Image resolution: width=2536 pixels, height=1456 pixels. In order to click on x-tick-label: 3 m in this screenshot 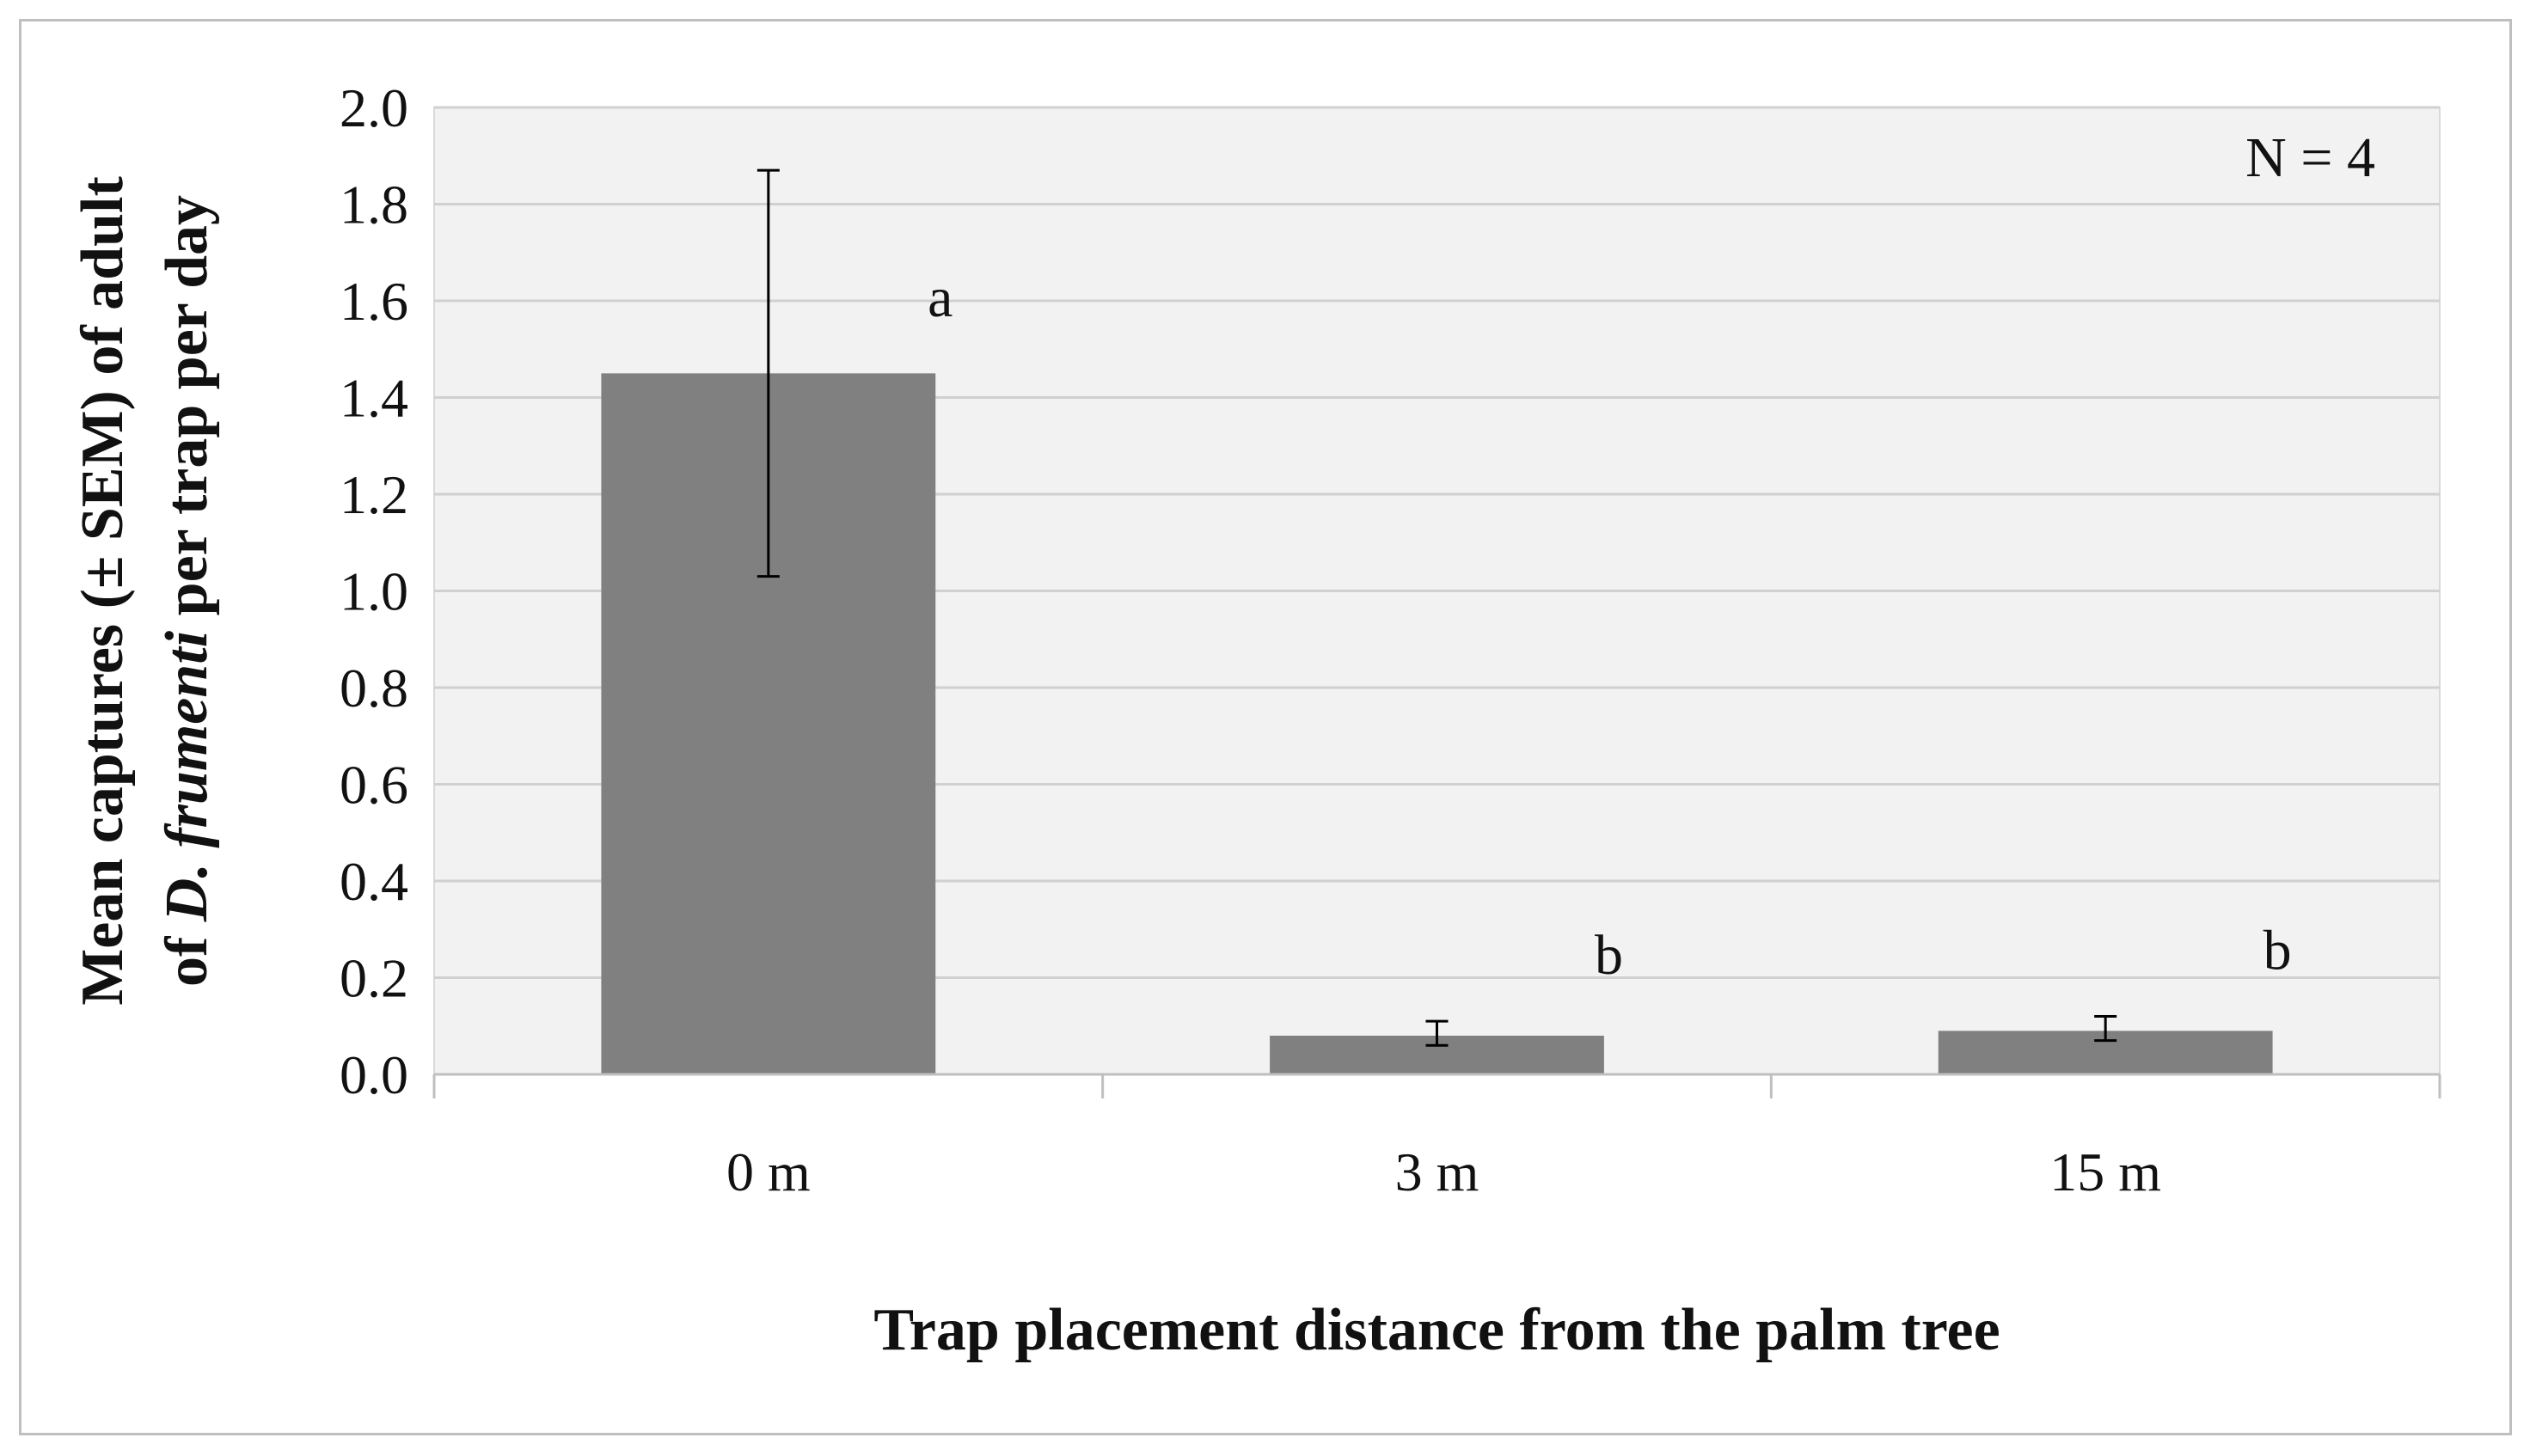, I will do `click(1437, 1171)`.